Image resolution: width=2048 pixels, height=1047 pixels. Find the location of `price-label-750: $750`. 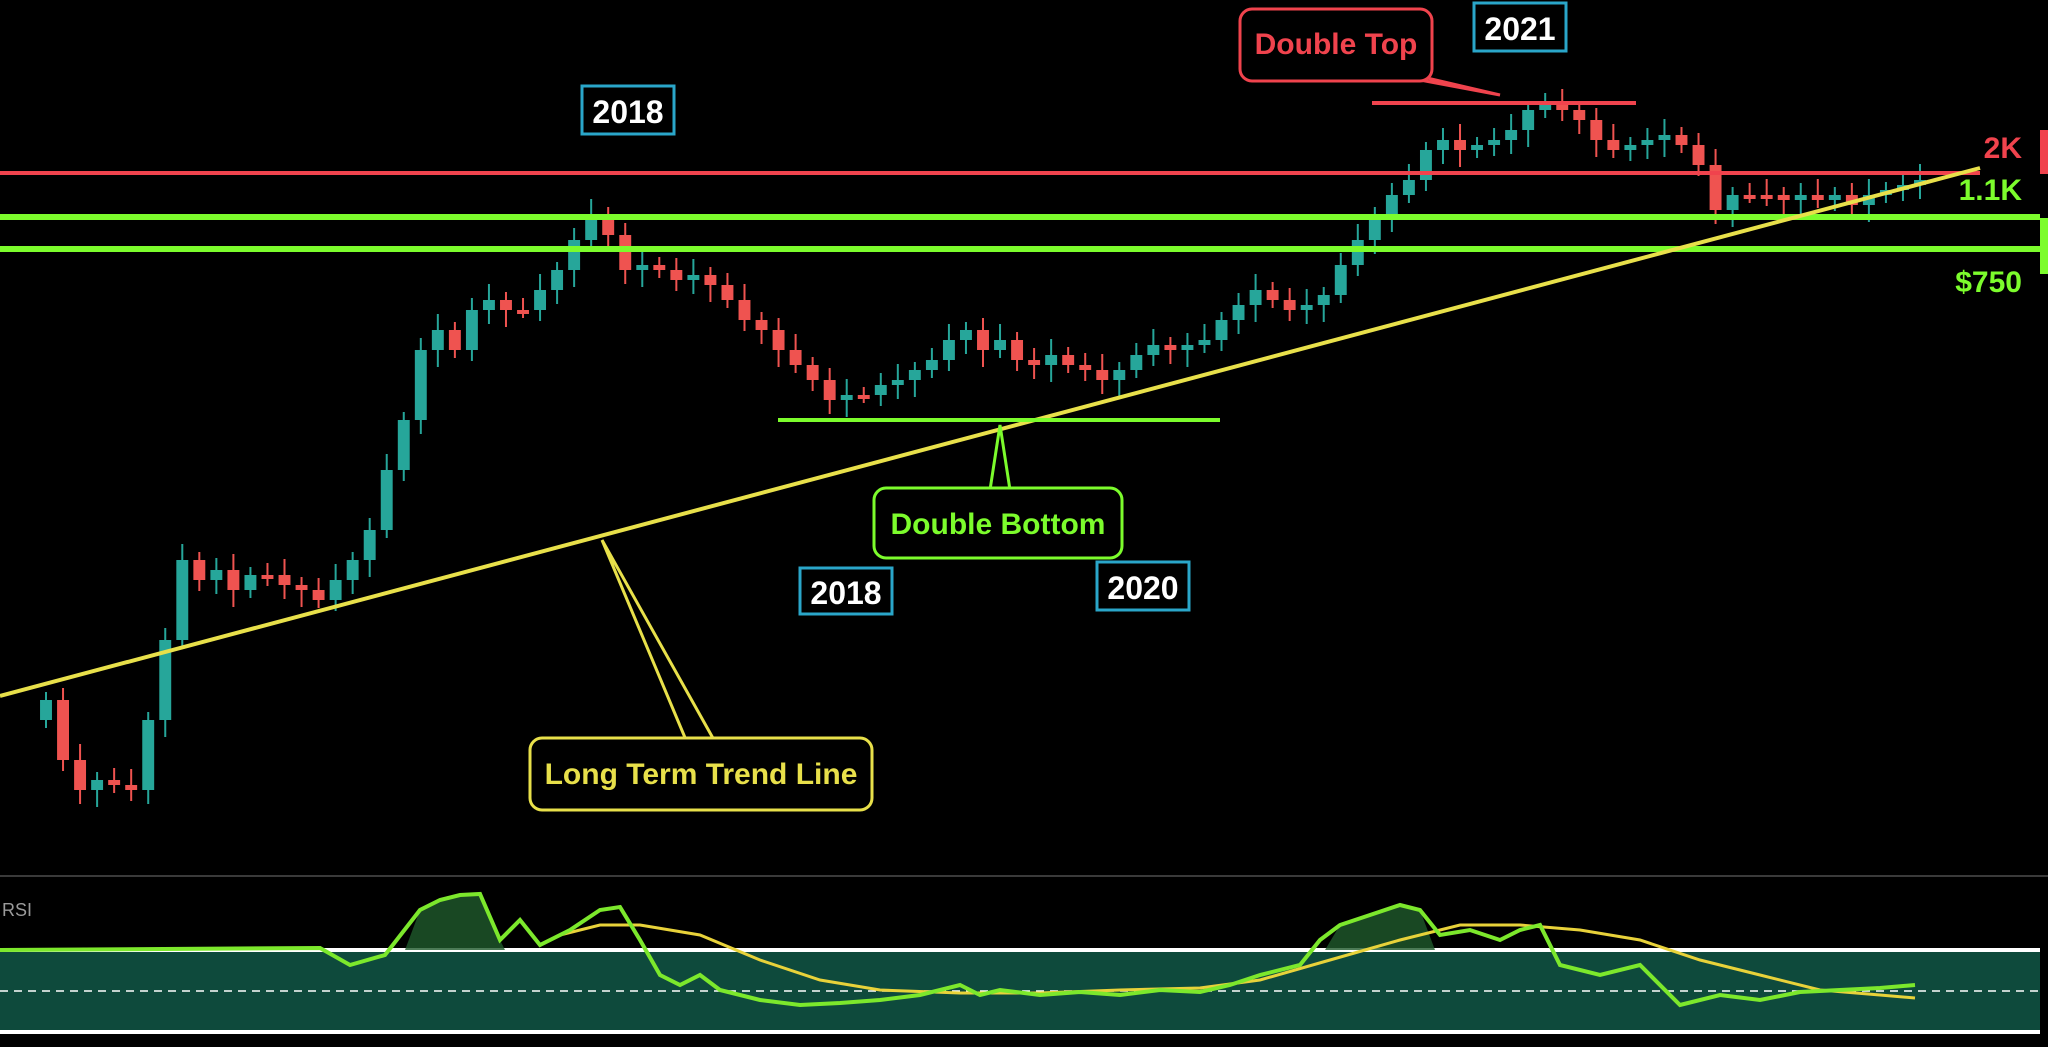

price-label-750: $750 is located at coordinates (1988, 282).